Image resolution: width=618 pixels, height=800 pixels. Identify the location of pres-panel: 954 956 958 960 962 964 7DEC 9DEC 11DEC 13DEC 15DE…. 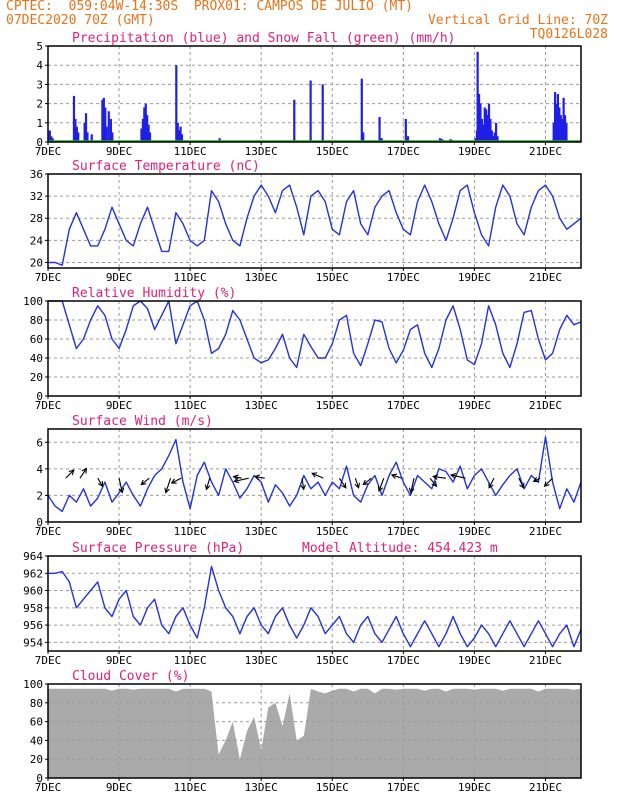
(302, 604).